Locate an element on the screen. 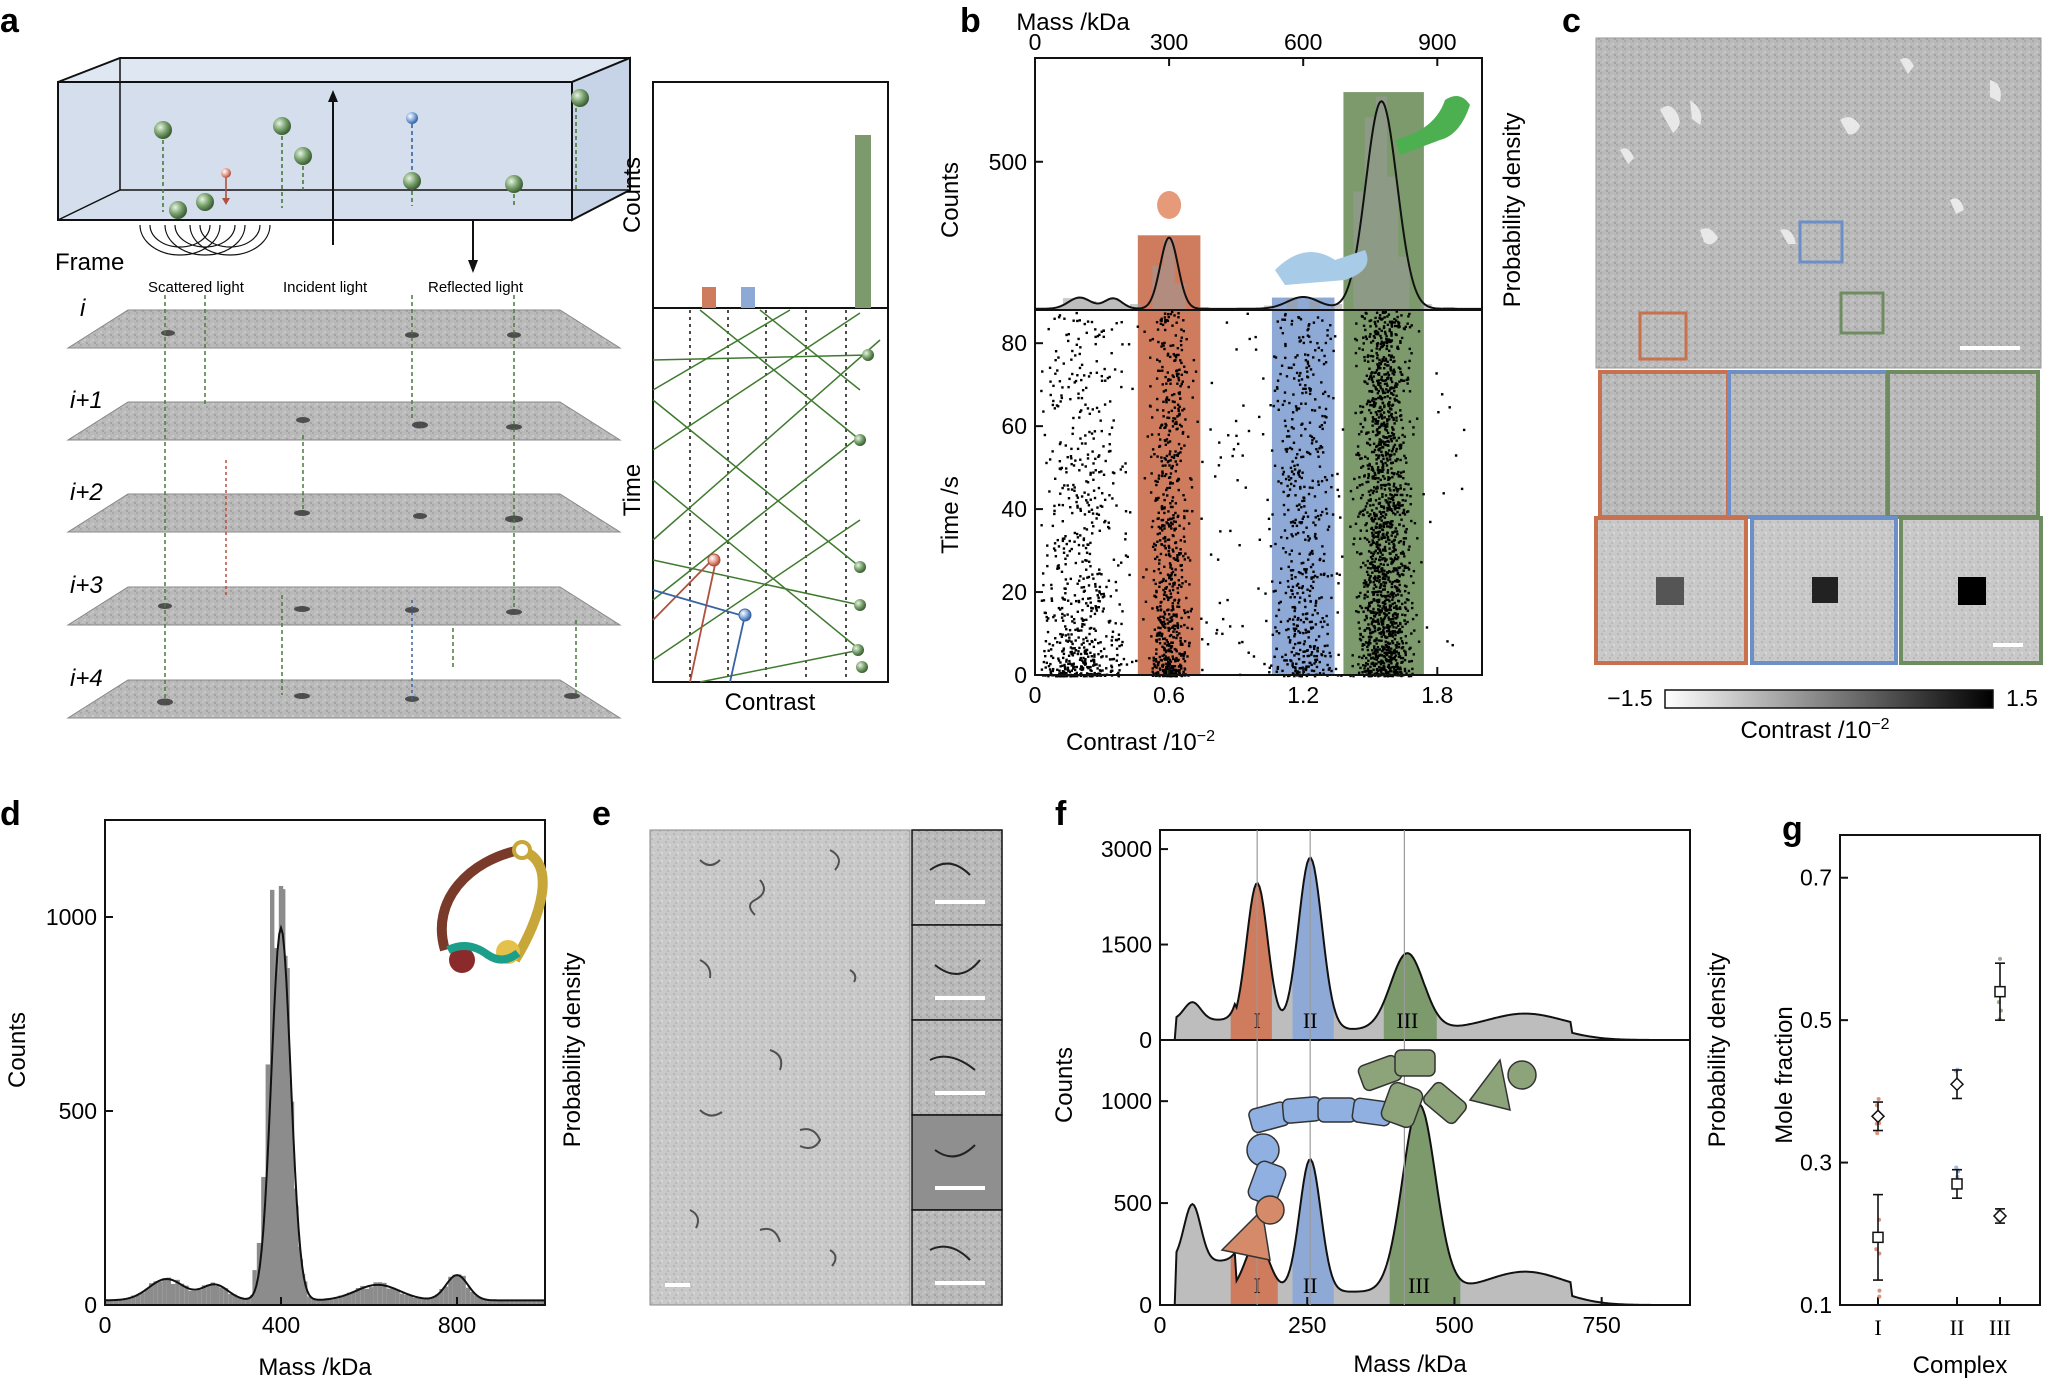 The width and height of the screenshot is (2050, 1381). c-zoom-green is located at coordinates (1963, 444).